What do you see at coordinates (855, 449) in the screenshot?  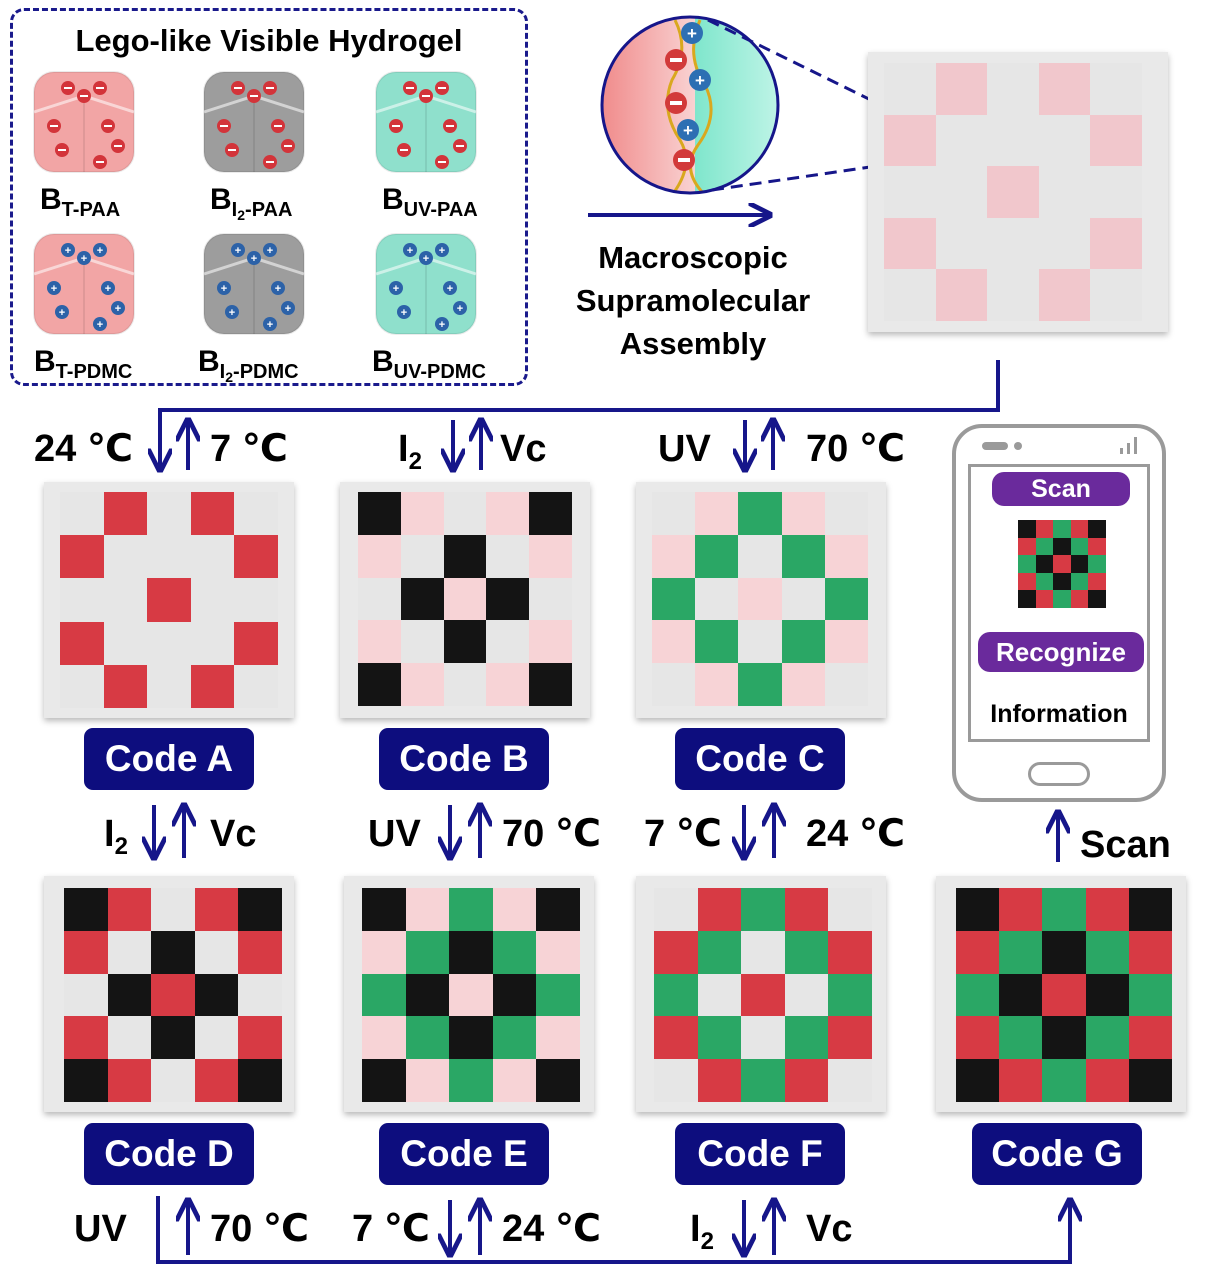 I see `transition-c-right: 70 ℃` at bounding box center [855, 449].